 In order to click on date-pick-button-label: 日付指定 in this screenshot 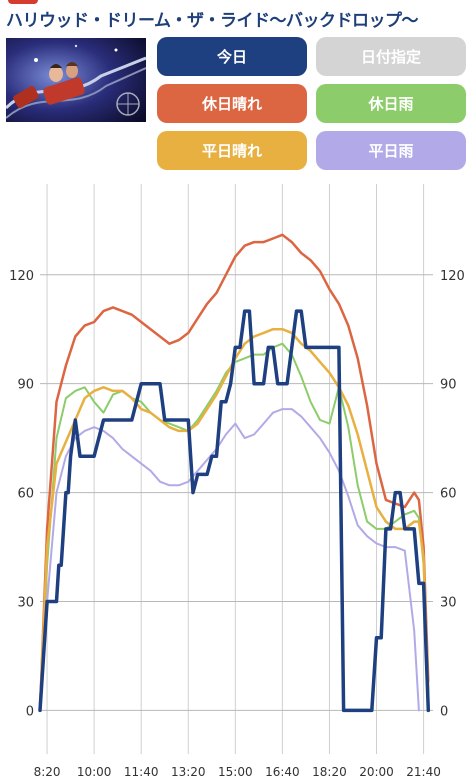, I will do `click(390, 57)`.